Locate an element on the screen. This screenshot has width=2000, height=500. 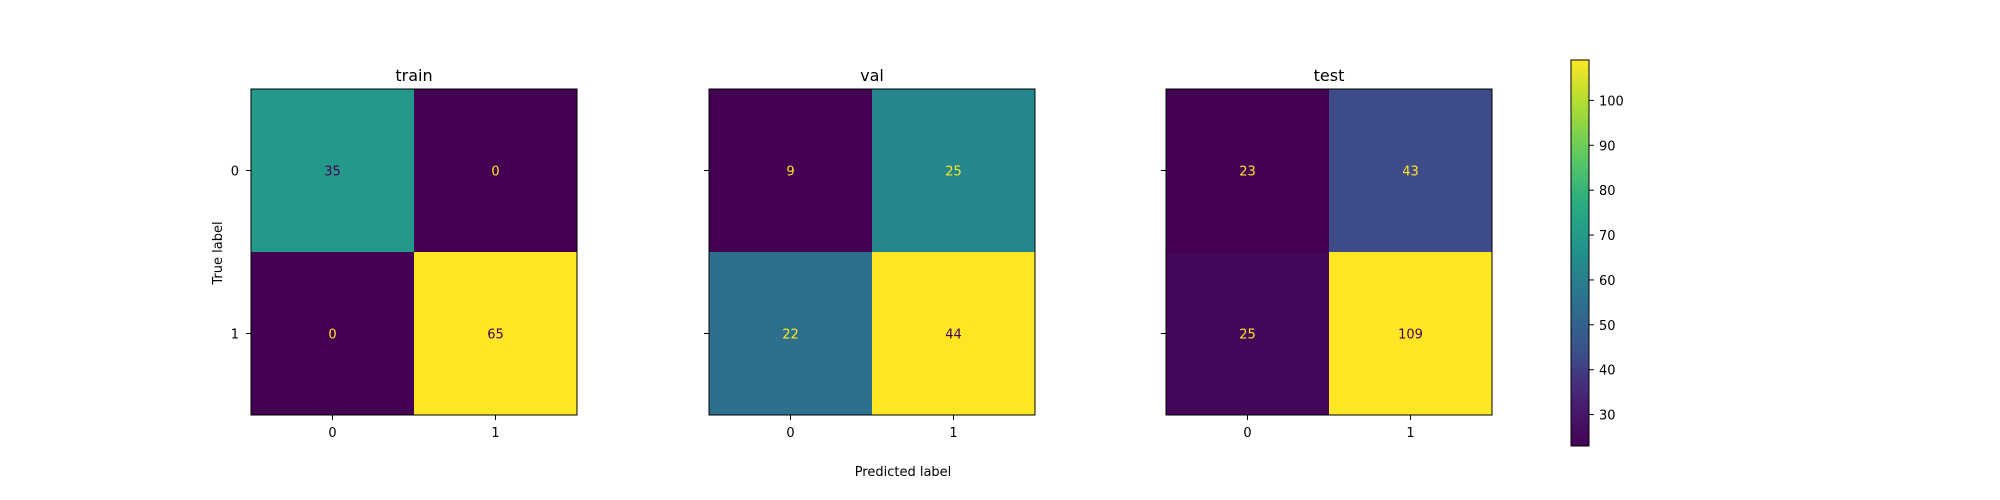
cell-value-test-0-0: 23 is located at coordinates (1247, 172).